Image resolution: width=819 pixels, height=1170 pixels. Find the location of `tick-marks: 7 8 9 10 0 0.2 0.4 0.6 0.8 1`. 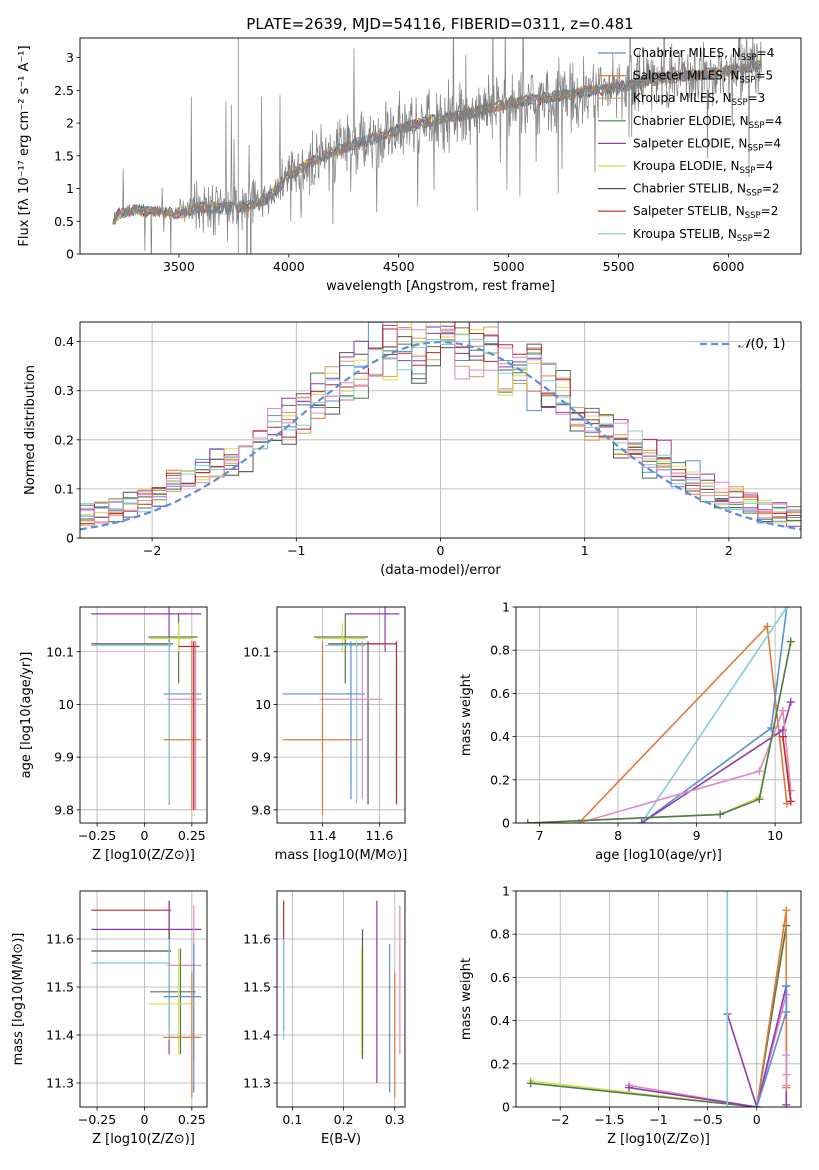

tick-marks: 7 8 9 10 0 0.2 0.4 0.6 0.8 1 is located at coordinates (636, 722).